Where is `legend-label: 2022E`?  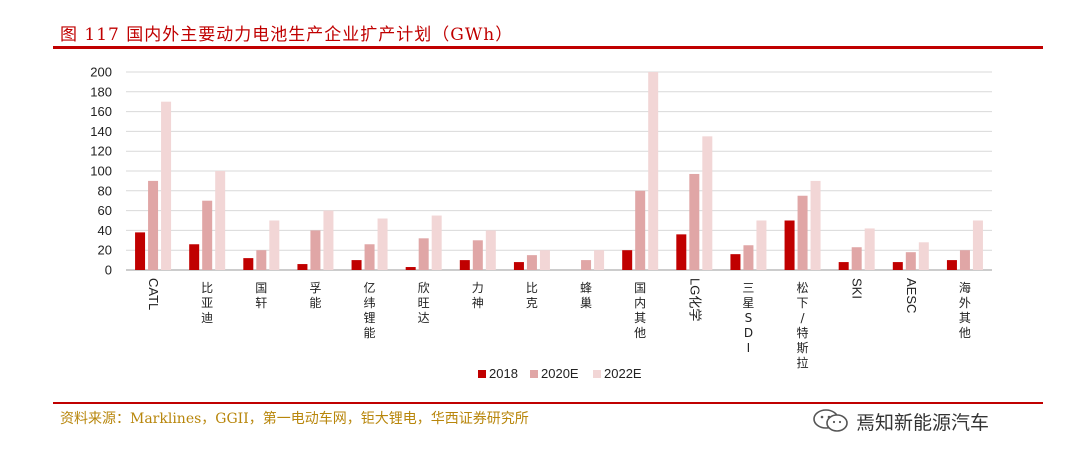 legend-label: 2022E is located at coordinates (623, 373).